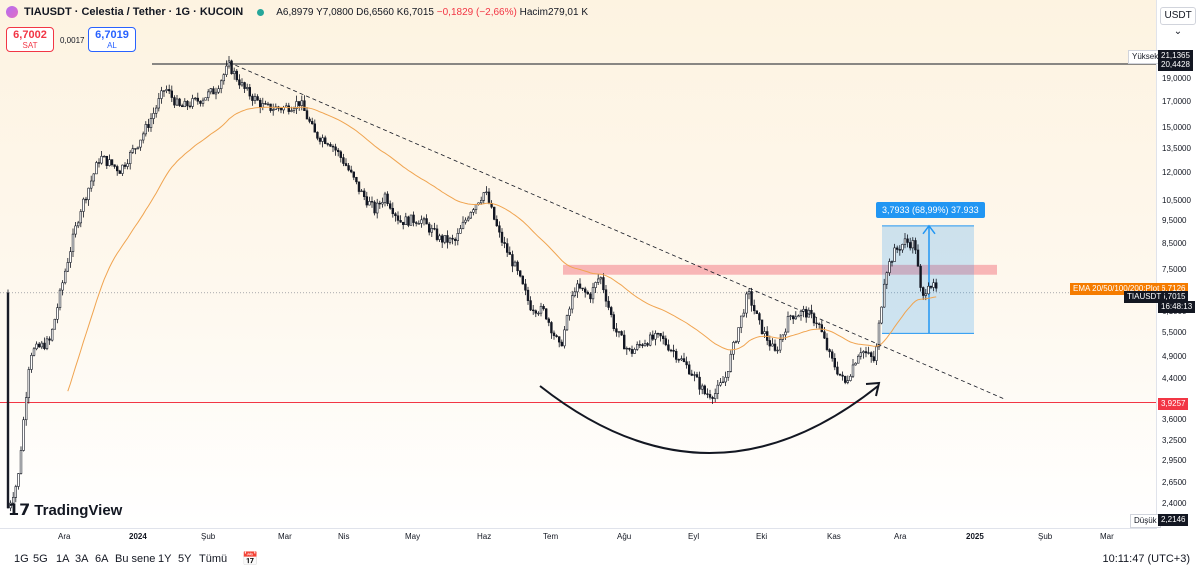 This screenshot has height=575, width=1200. I want to click on celestia-coin-icon, so click(12, 12).